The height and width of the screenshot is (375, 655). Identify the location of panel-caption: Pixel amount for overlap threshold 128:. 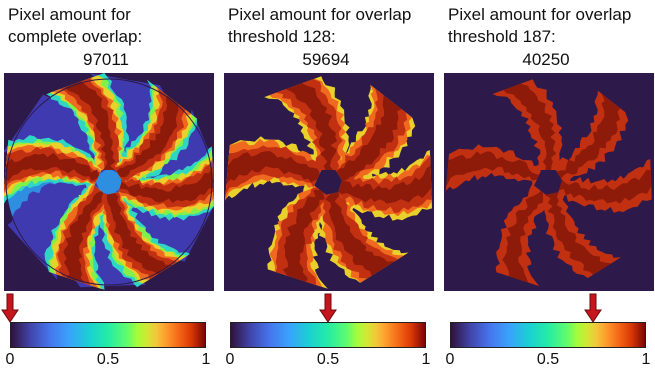
(320, 25).